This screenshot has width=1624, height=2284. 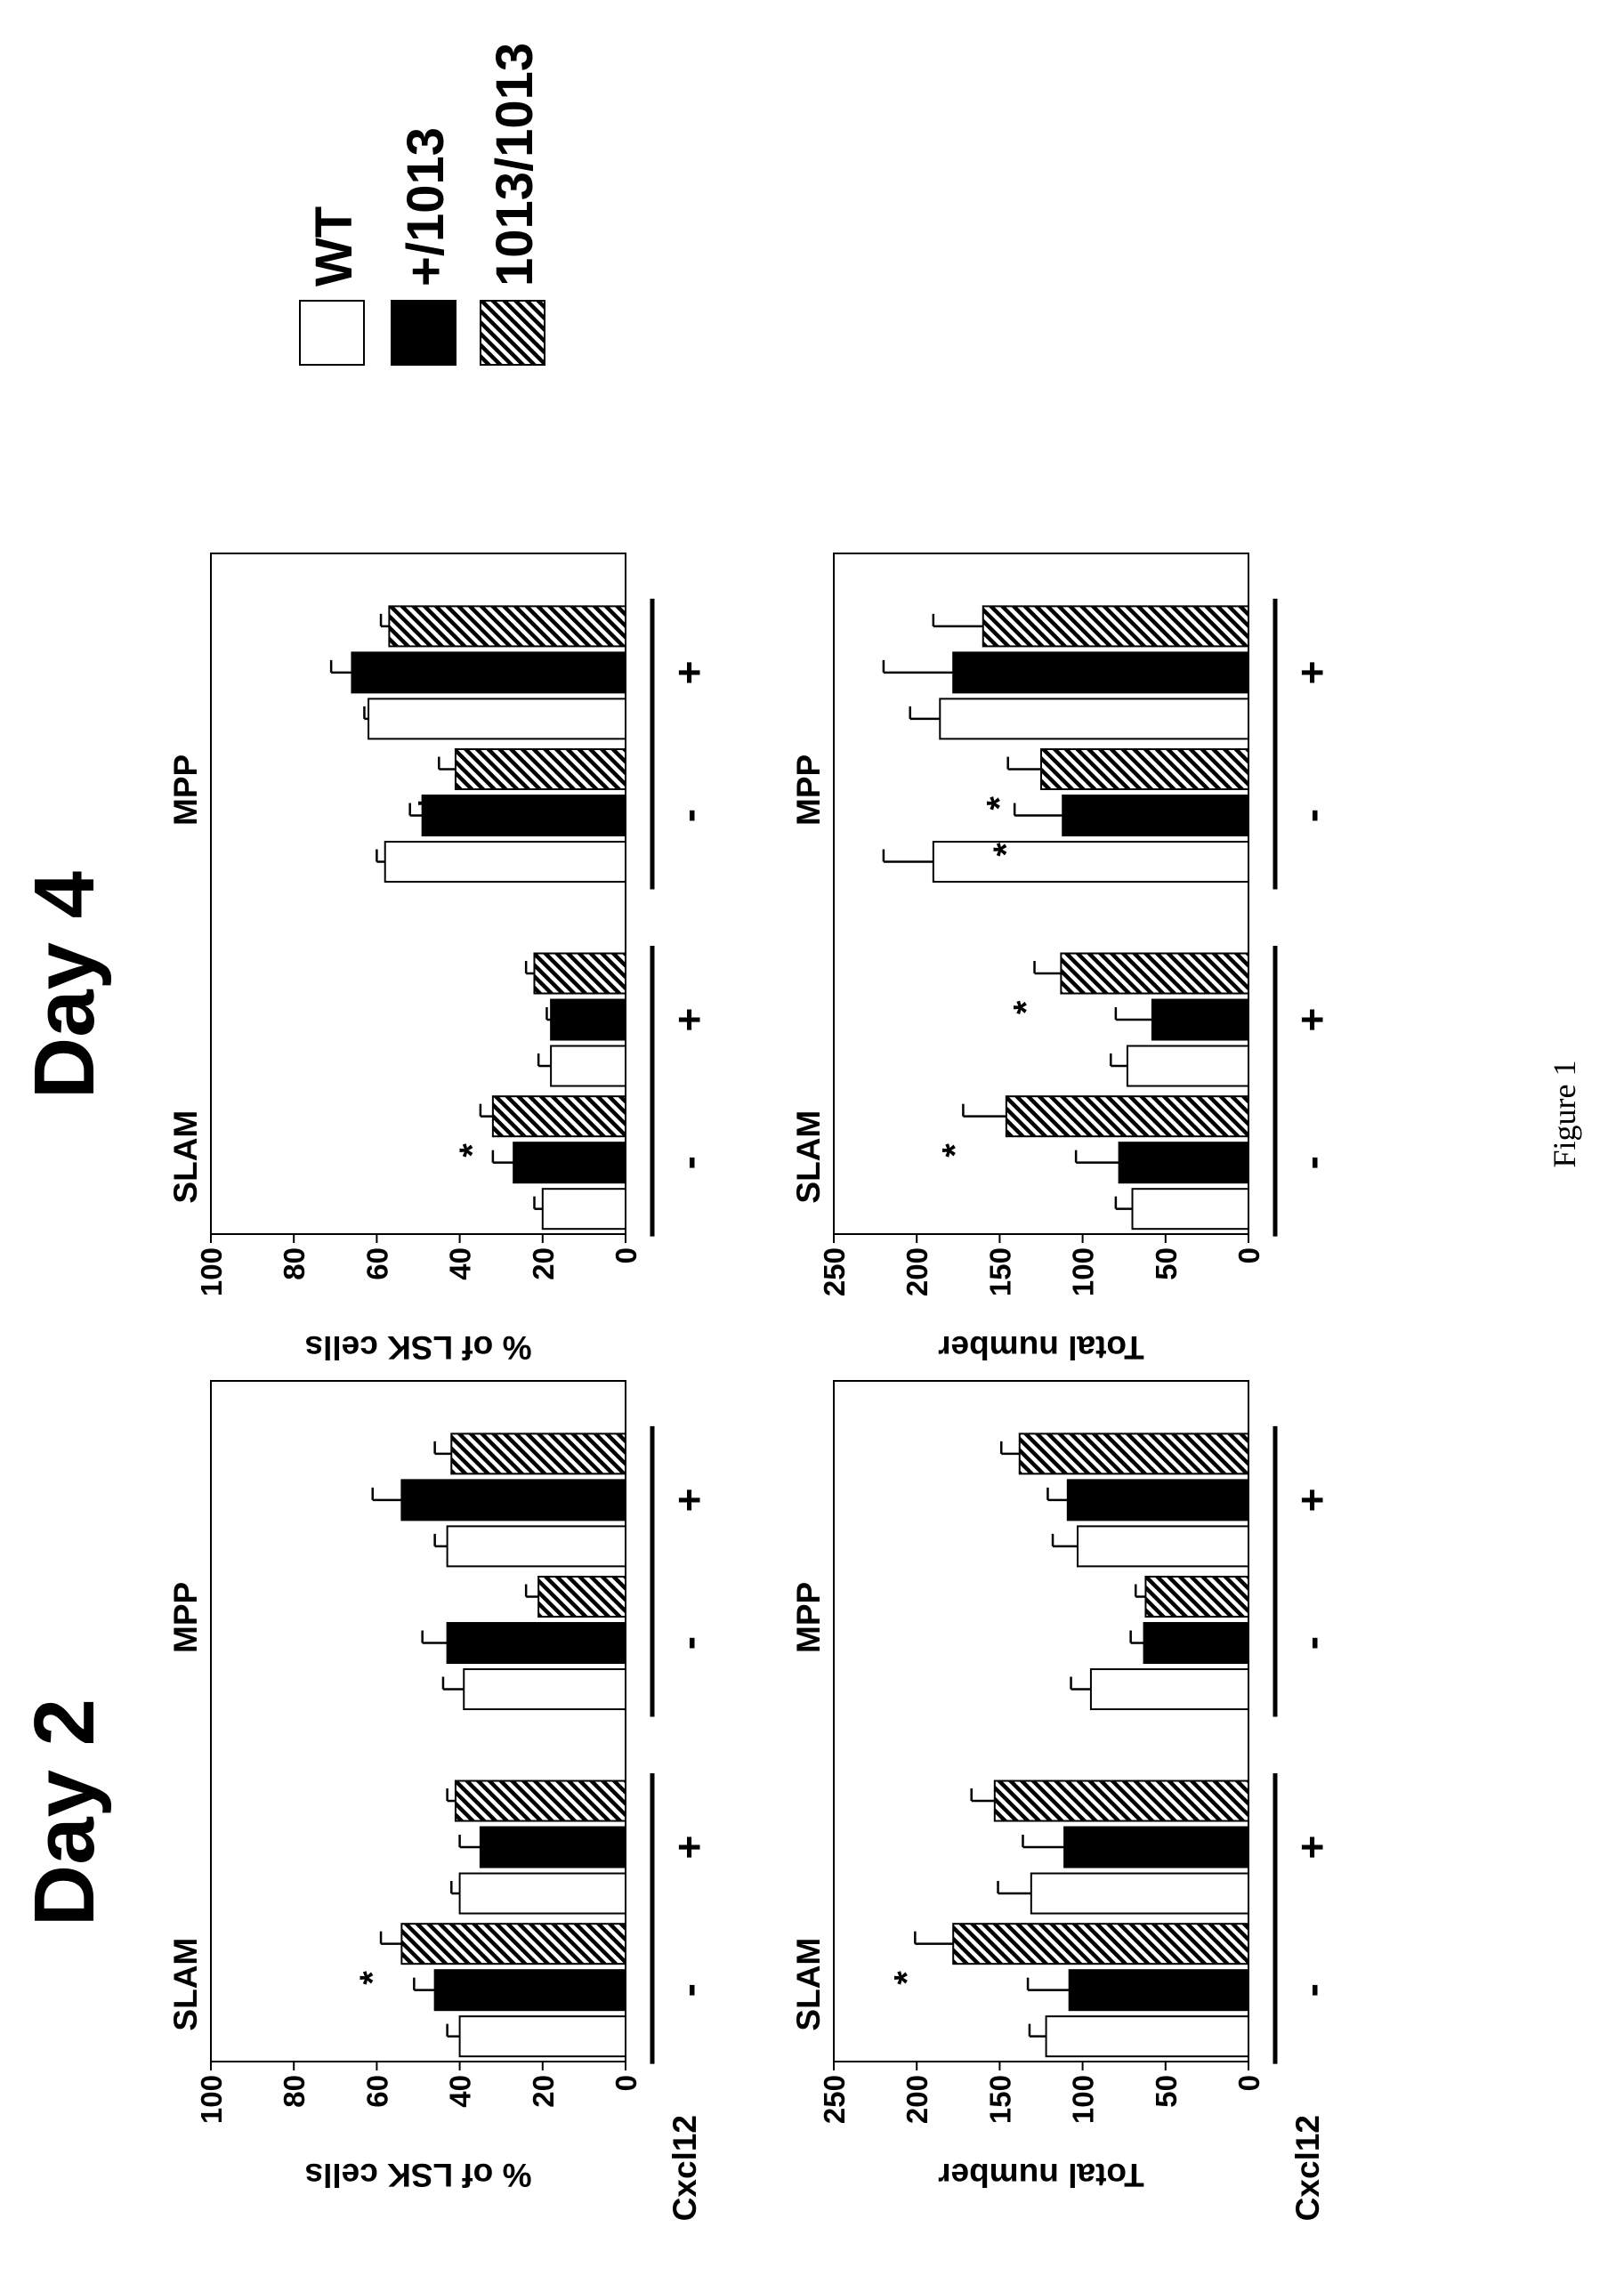 I want to click on legend-label-wt: WT, so click(x=334, y=246).